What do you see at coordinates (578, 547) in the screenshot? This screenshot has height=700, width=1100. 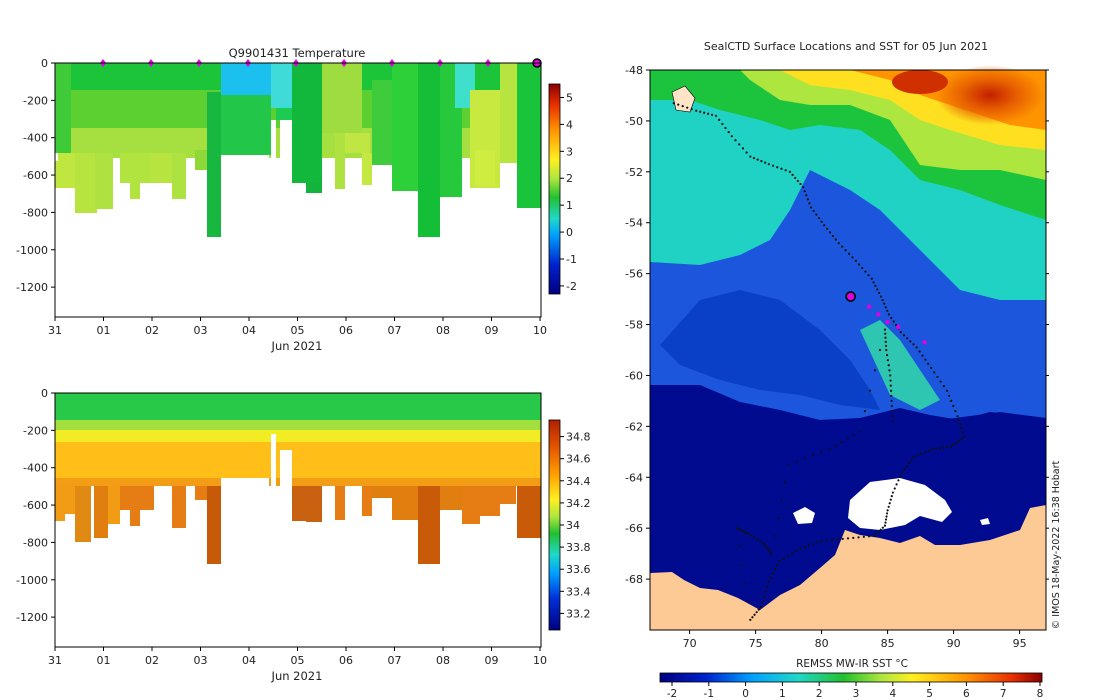 I see `colorbar-tick-label: 33.8` at bounding box center [578, 547].